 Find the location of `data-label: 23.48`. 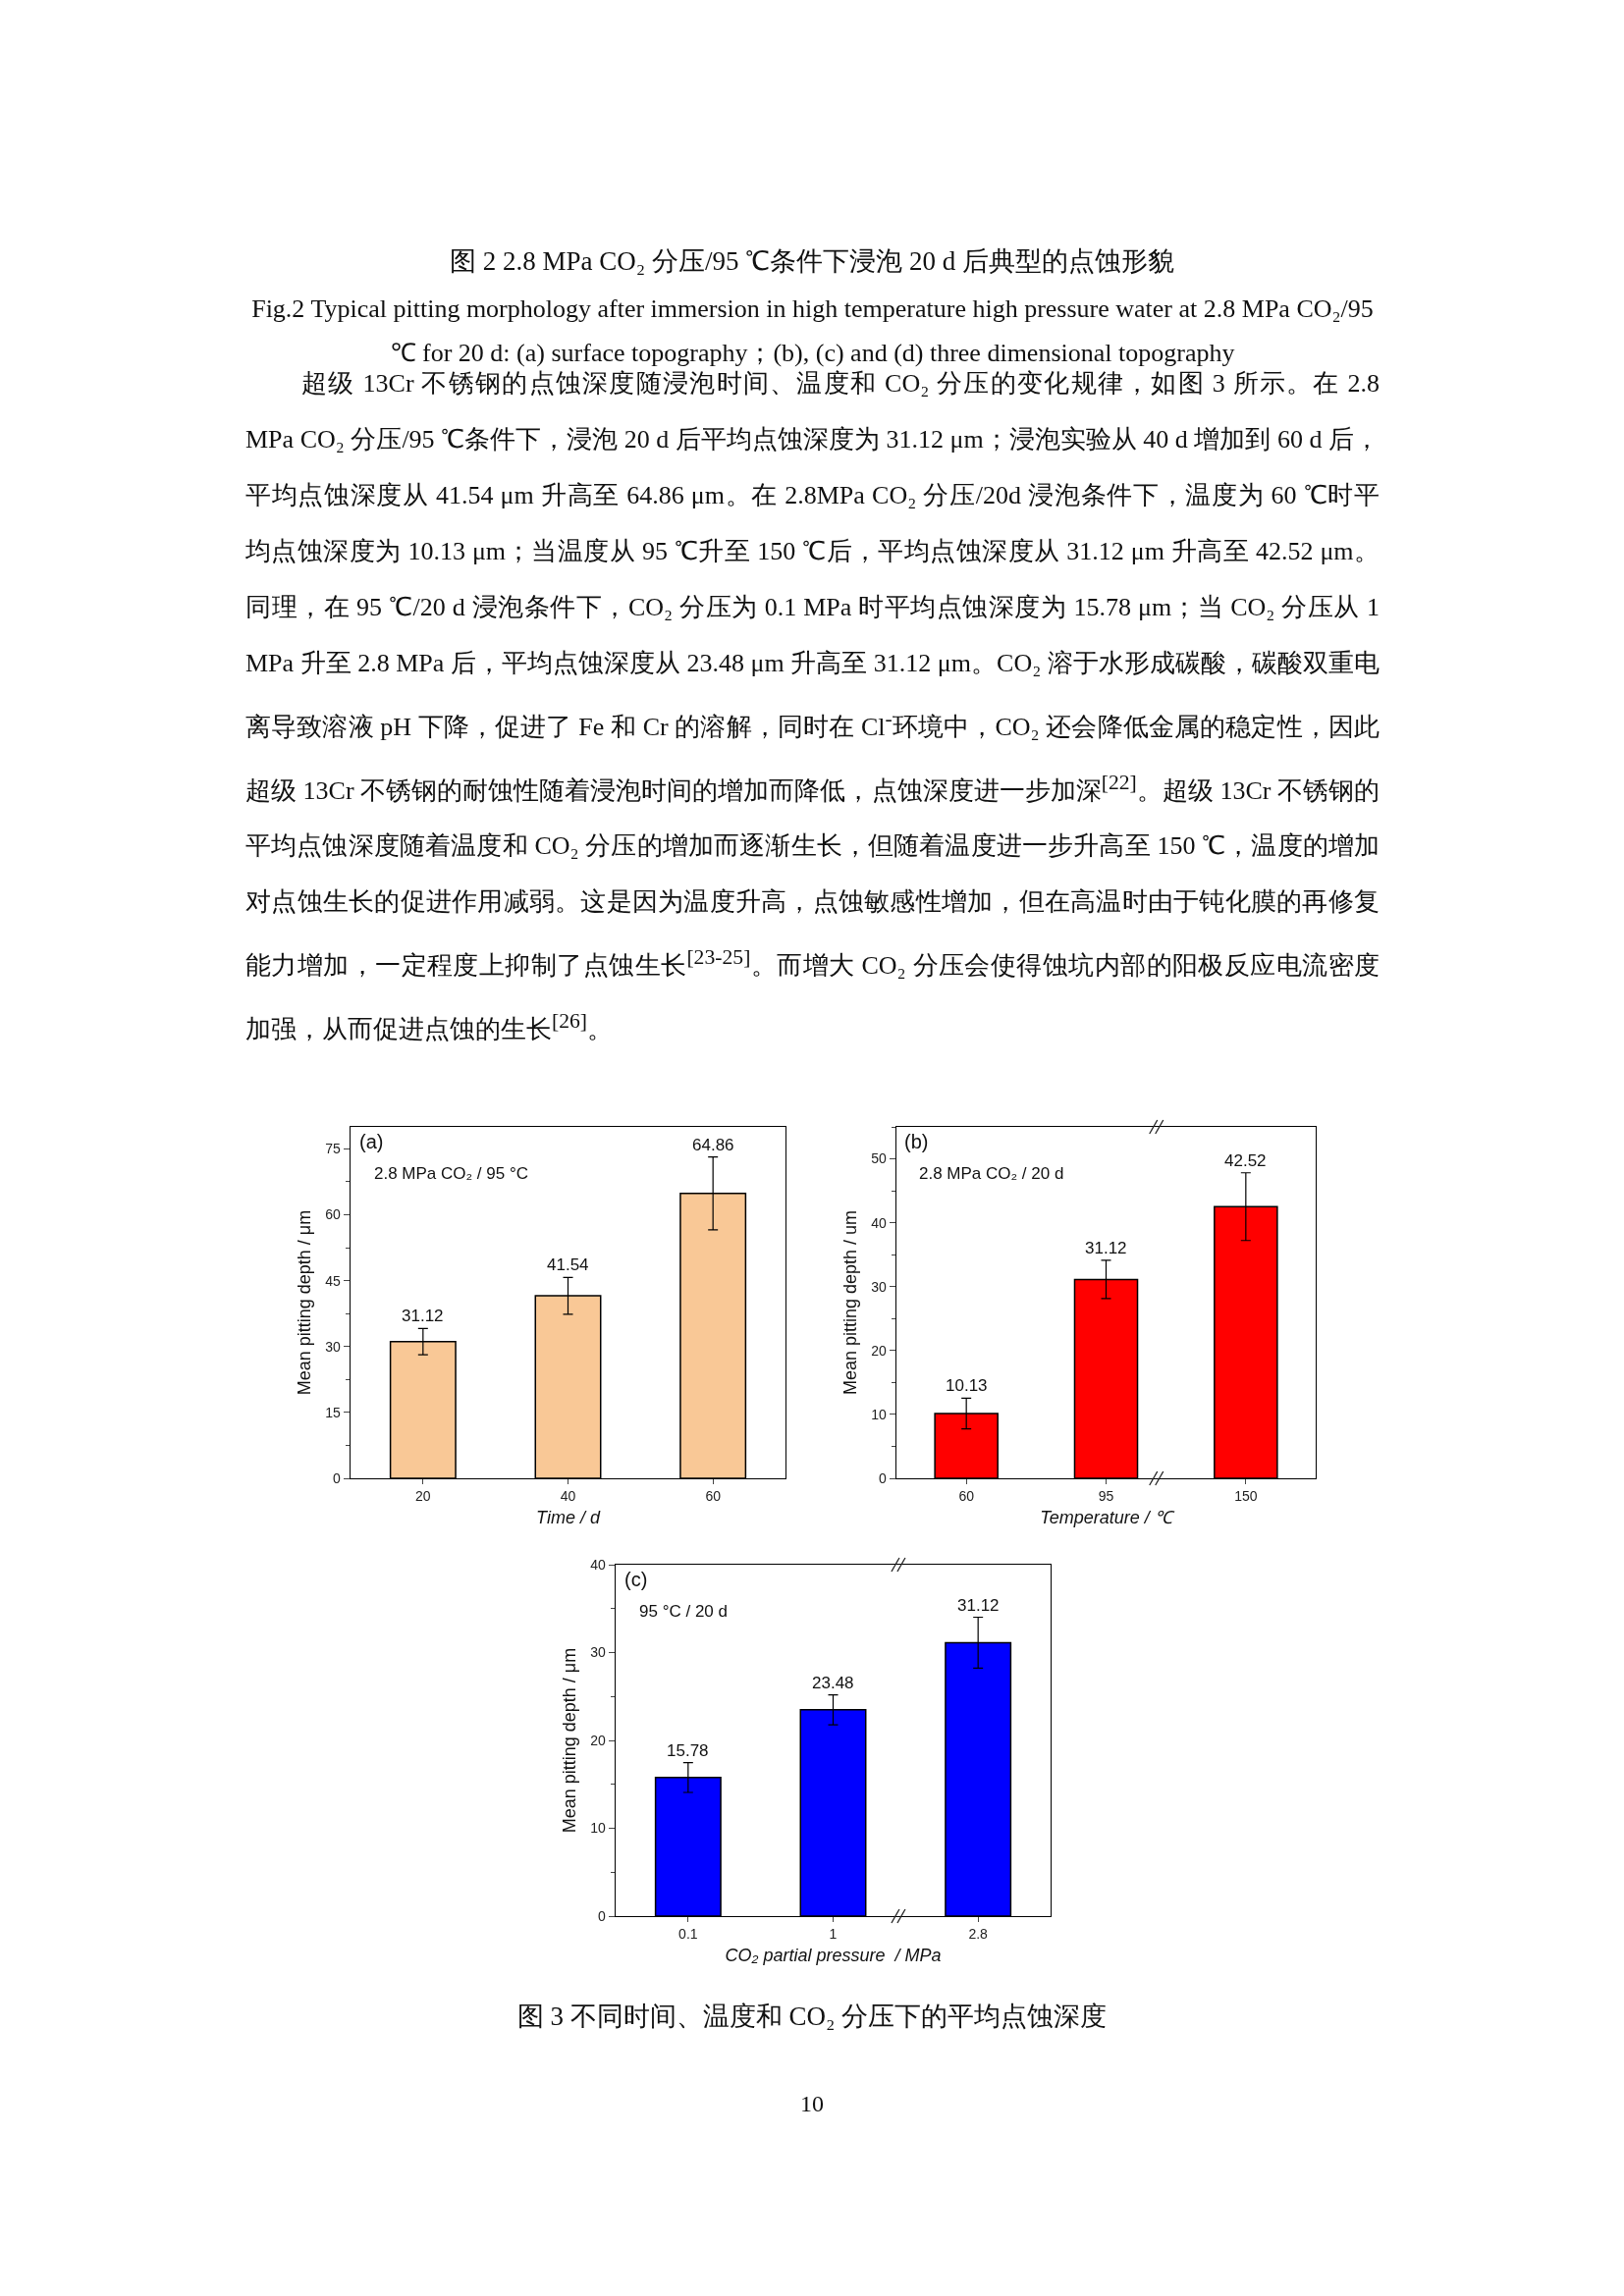

data-label: 23.48 is located at coordinates (833, 1683).